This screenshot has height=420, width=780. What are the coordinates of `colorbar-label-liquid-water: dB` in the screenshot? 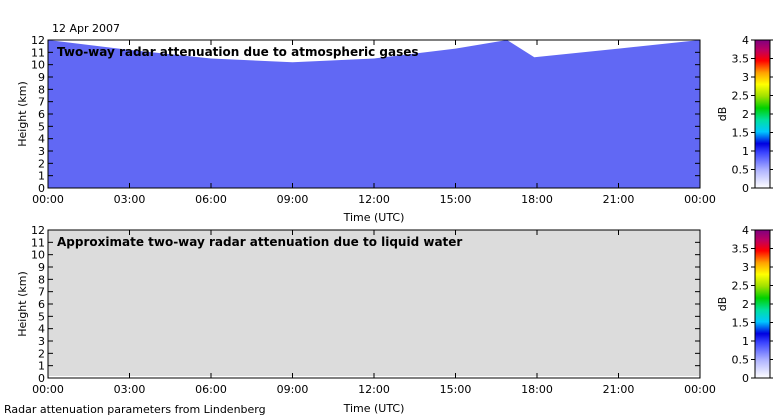 It's located at (722, 304).